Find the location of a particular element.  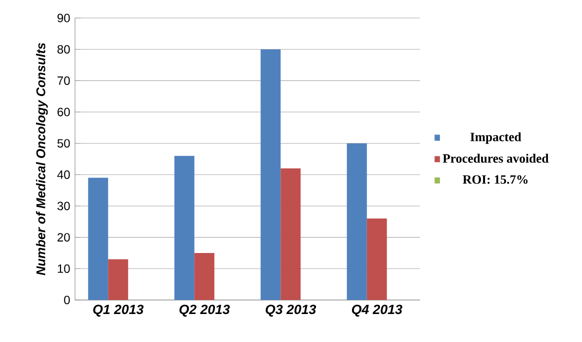

x-tick-label: Q3 2013 is located at coordinates (291, 310).